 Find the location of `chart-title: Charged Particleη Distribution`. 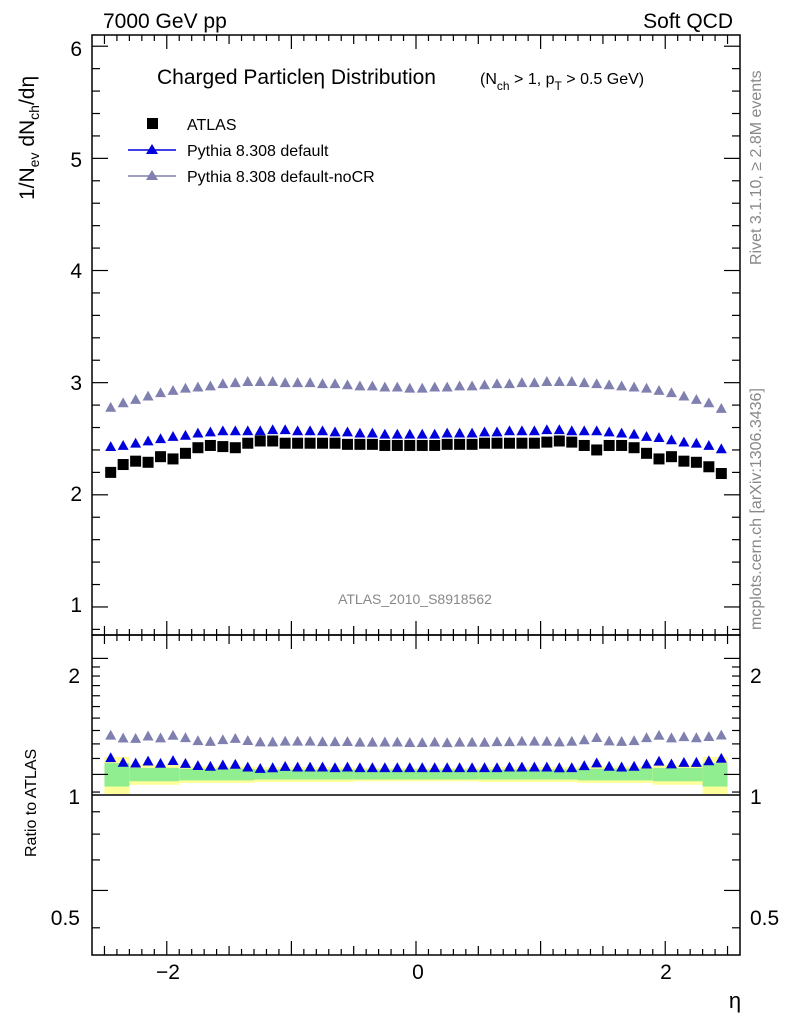

chart-title: Charged Particleη Distribution is located at coordinates (296, 77).